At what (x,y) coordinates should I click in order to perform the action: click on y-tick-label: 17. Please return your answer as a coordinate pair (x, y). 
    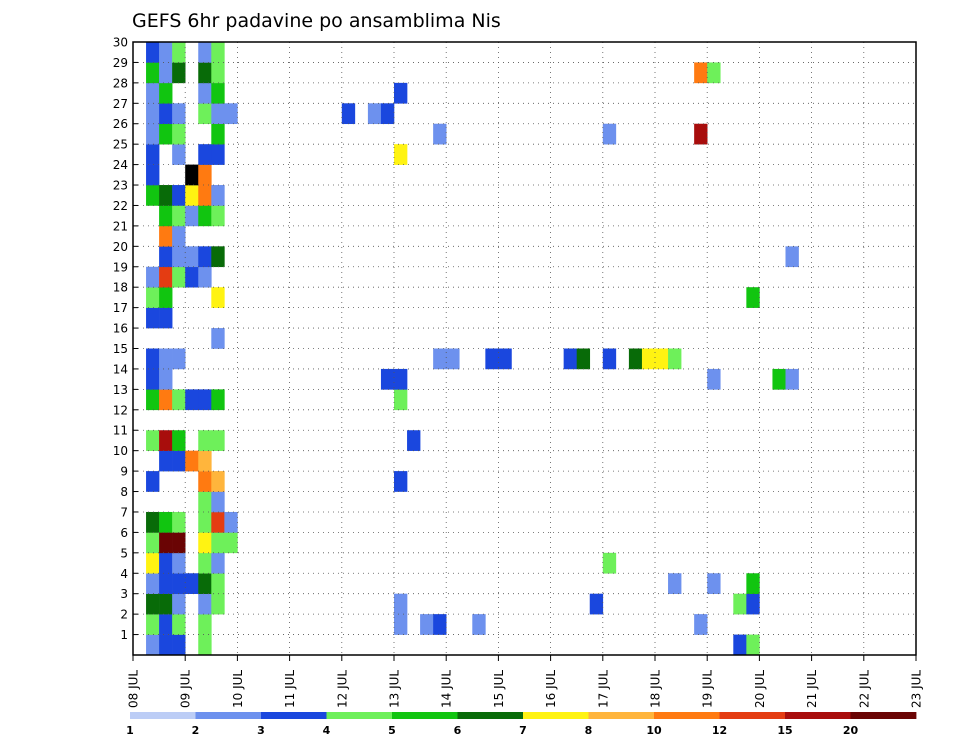
    Looking at the image, I should click on (120, 308).